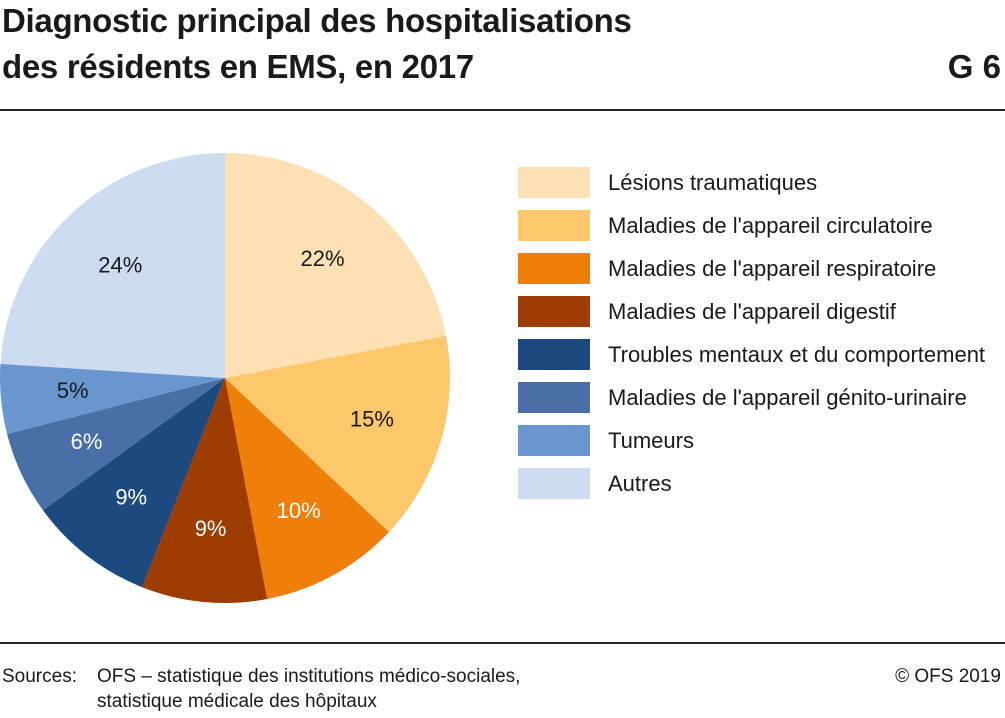  I want to click on legend-item: Lésions traumatiques, so click(761, 183).